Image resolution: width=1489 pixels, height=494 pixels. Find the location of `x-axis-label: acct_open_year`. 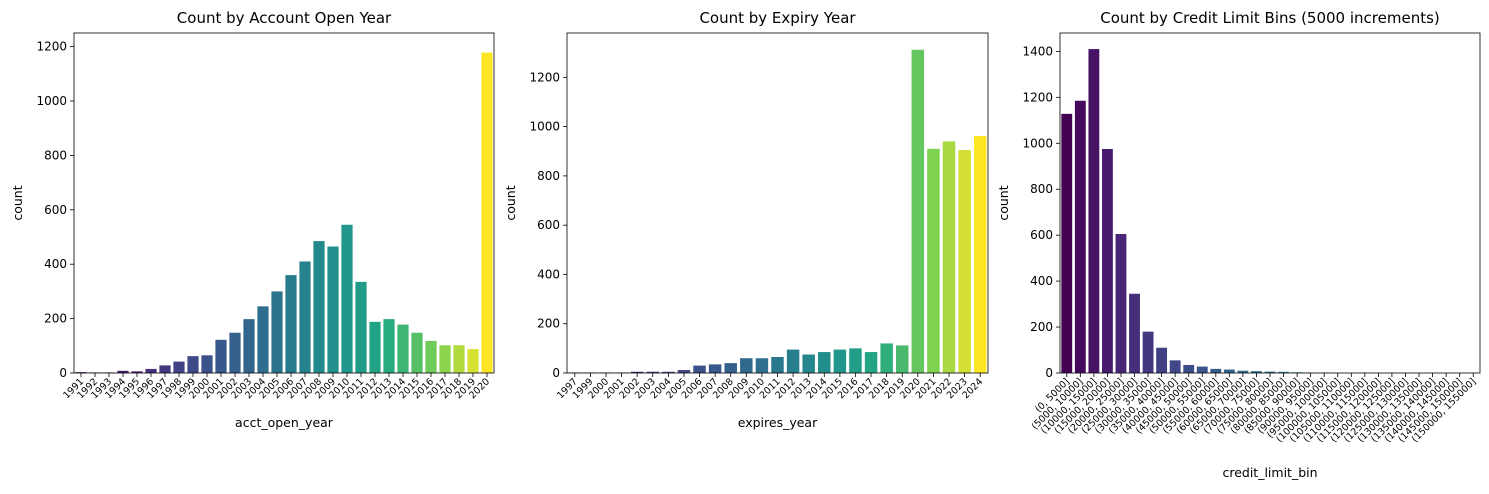

x-axis-label: acct_open_year is located at coordinates (284, 422).